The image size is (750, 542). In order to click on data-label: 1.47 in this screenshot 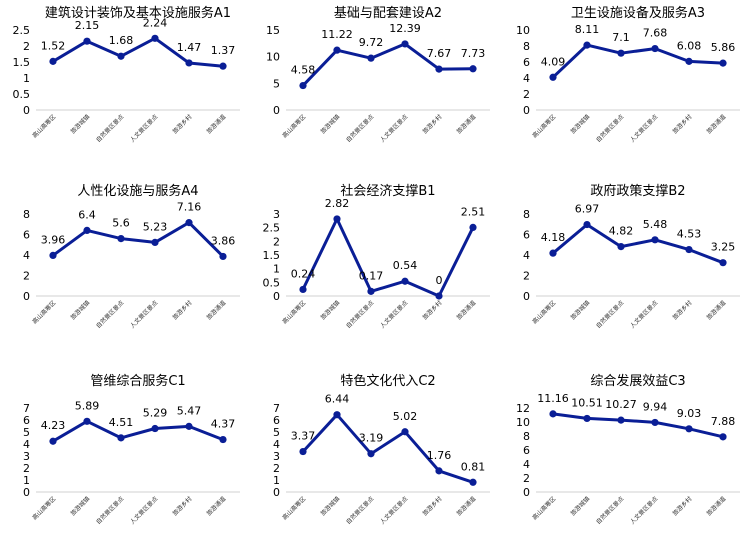, I will do `click(189, 47)`.